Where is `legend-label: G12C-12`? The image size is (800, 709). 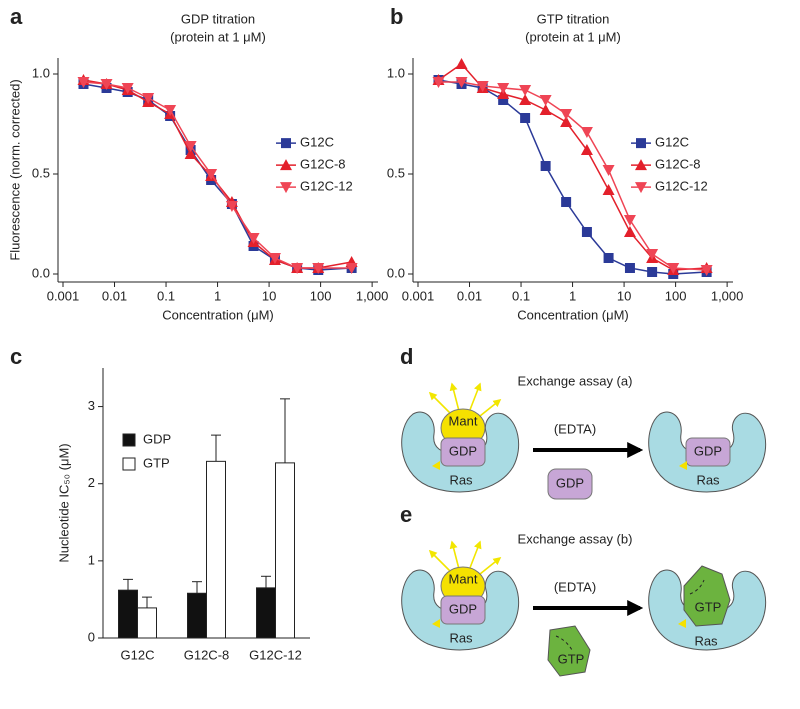
legend-label: G12C-12 is located at coordinates (326, 186).